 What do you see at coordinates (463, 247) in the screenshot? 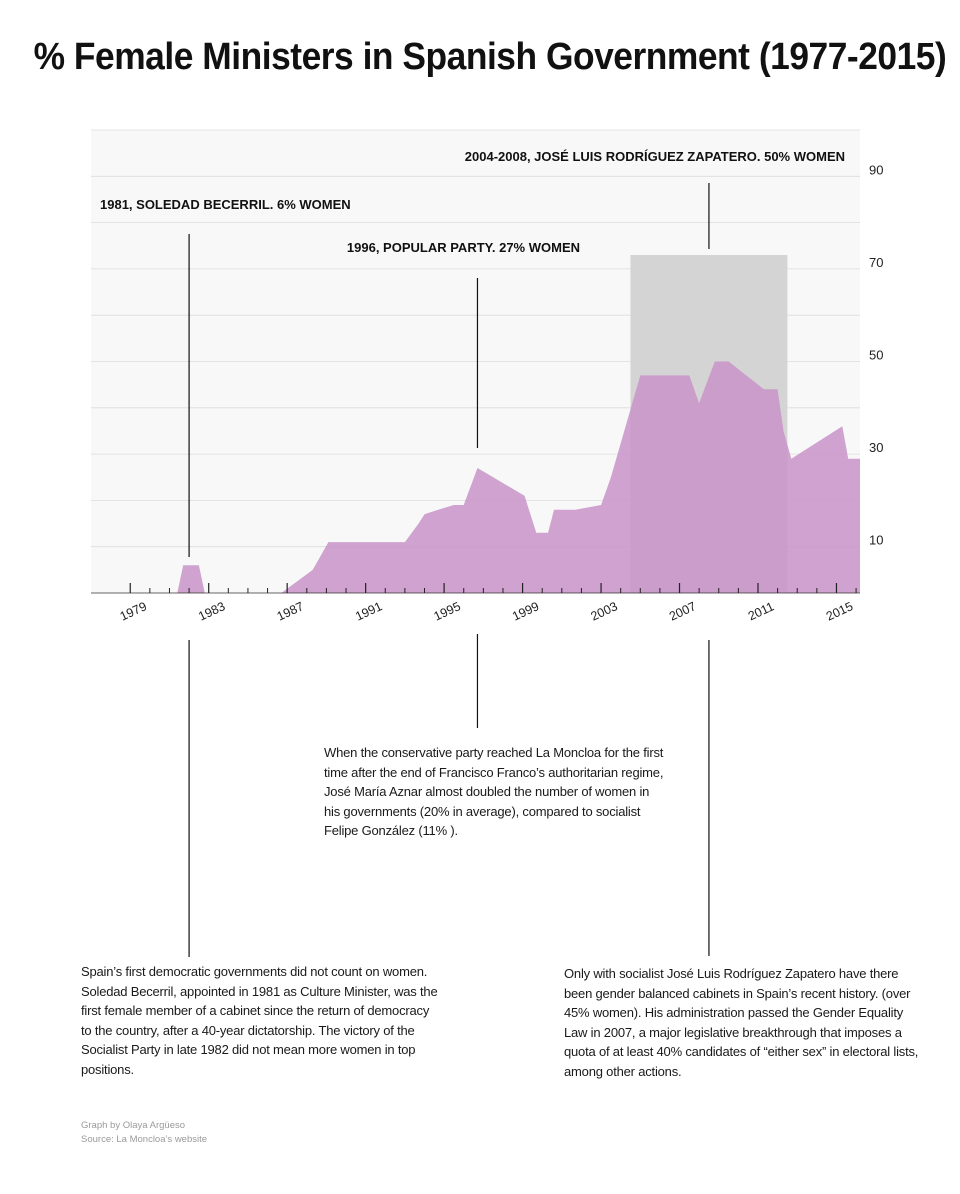
I see `annotation-label-1: 1996, POPULAR PARTY. 27% WOMEN` at bounding box center [463, 247].